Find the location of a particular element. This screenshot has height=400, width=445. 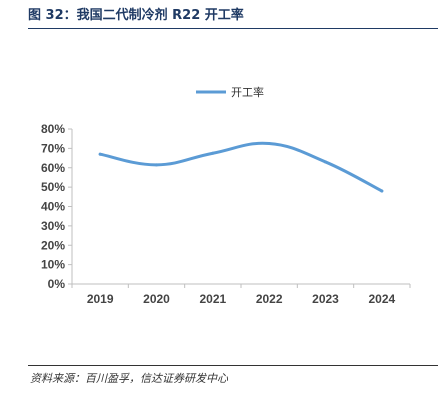

x-tick-label: 2022 is located at coordinates (269, 299).